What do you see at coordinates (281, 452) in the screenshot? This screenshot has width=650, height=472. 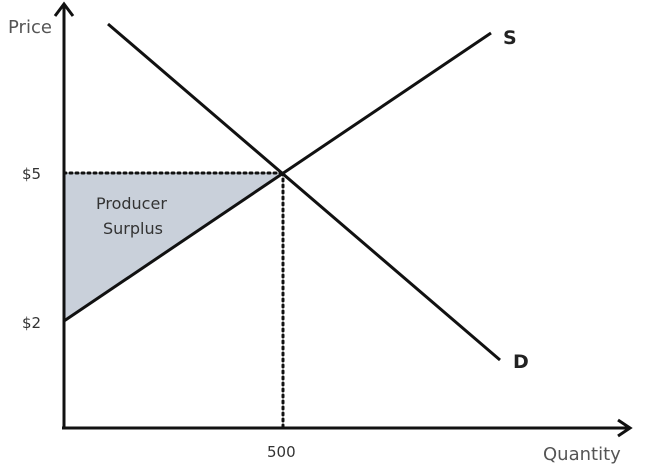 I see `quantity-tick: 500` at bounding box center [281, 452].